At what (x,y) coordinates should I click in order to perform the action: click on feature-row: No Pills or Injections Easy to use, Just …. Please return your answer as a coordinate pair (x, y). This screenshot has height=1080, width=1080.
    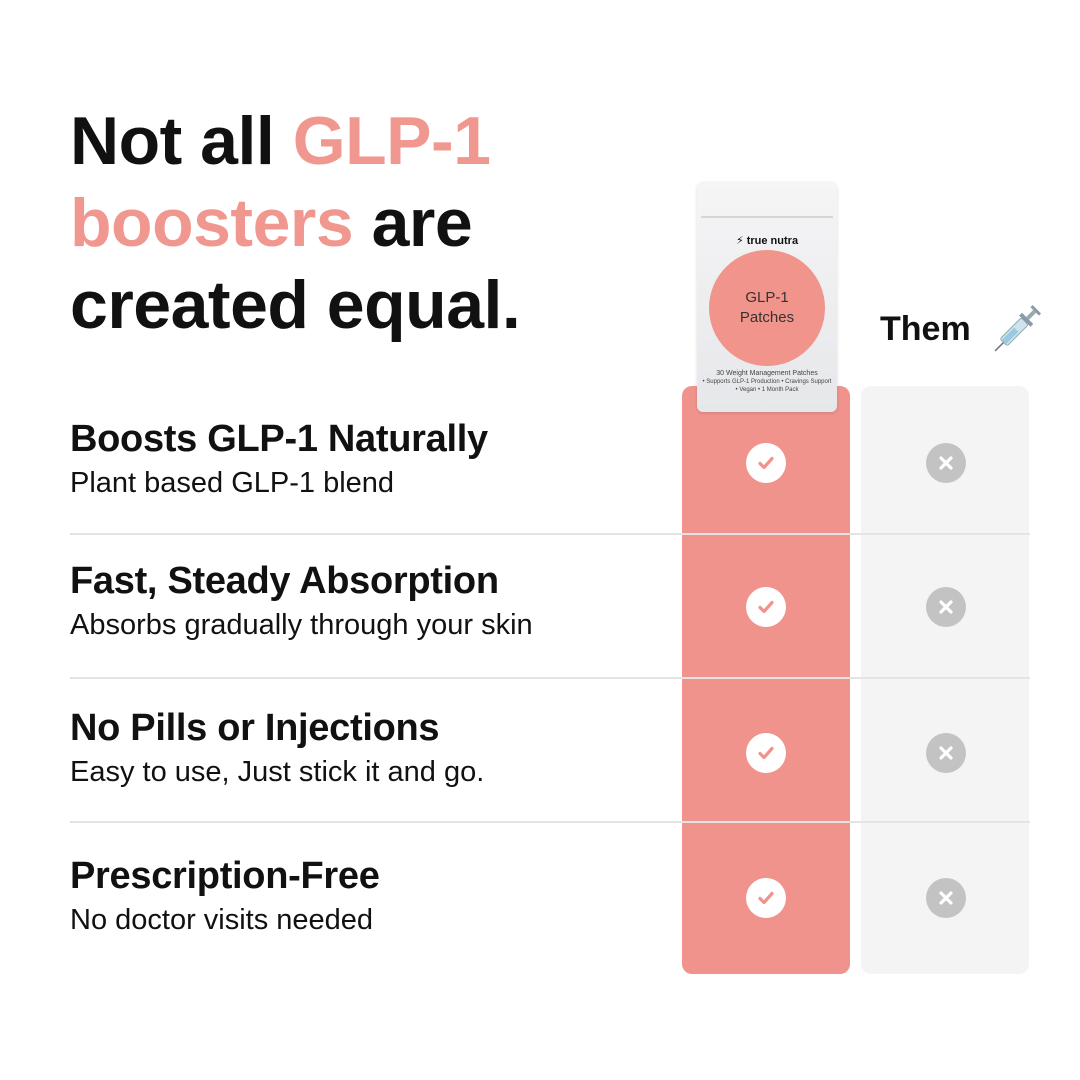
    Looking at the image, I should click on (277, 747).